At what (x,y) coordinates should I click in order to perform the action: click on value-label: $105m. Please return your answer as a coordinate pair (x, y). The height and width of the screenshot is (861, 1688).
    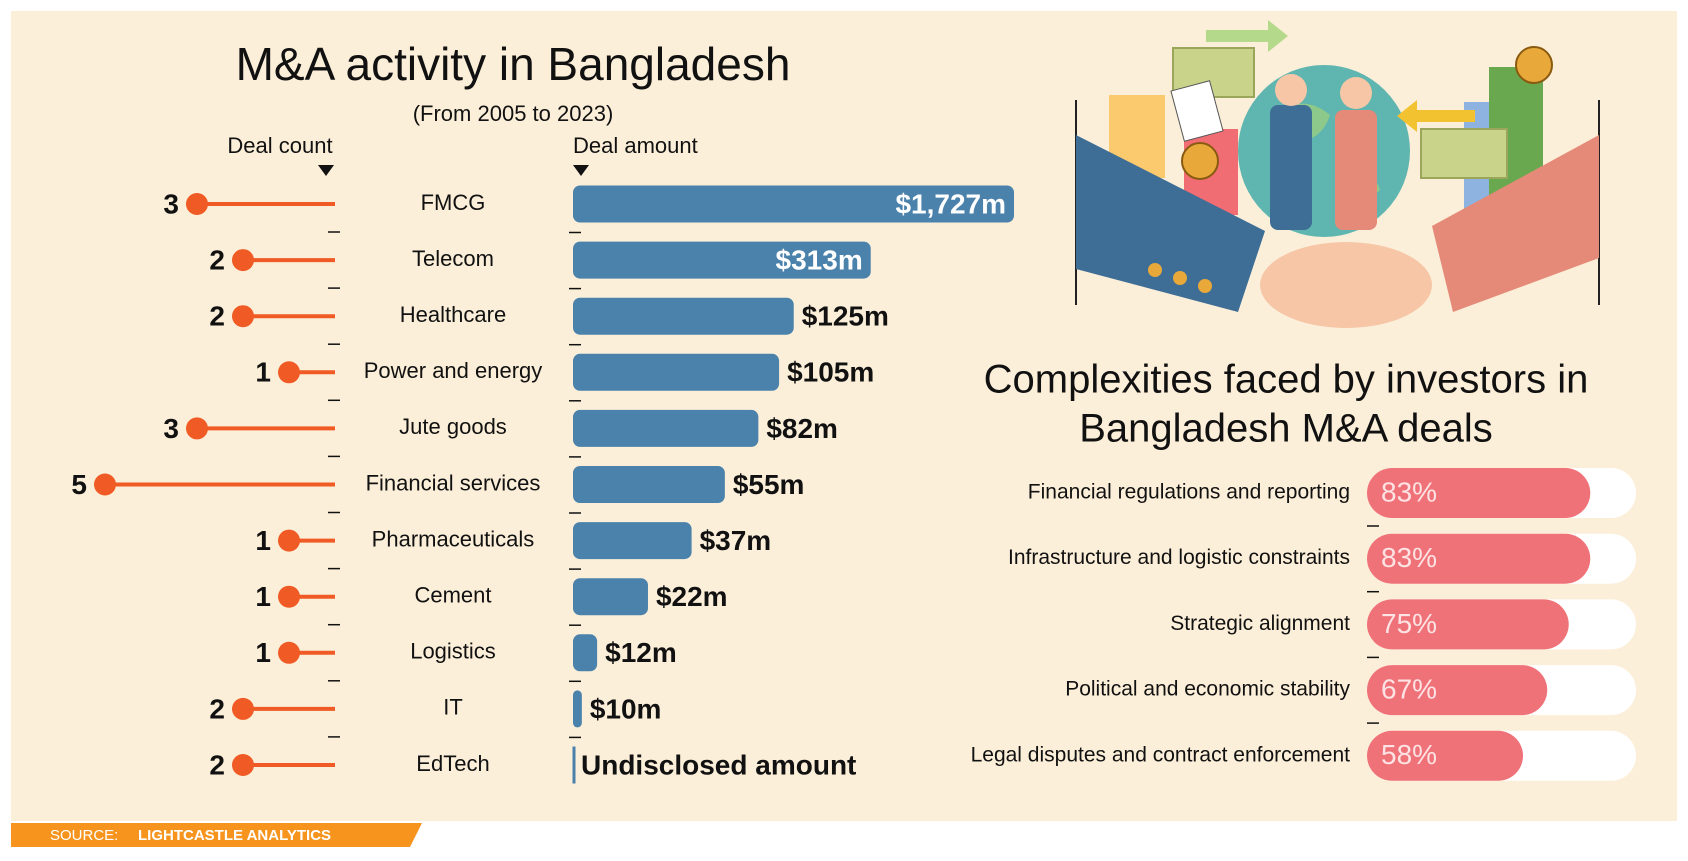
    Looking at the image, I should click on (830, 372).